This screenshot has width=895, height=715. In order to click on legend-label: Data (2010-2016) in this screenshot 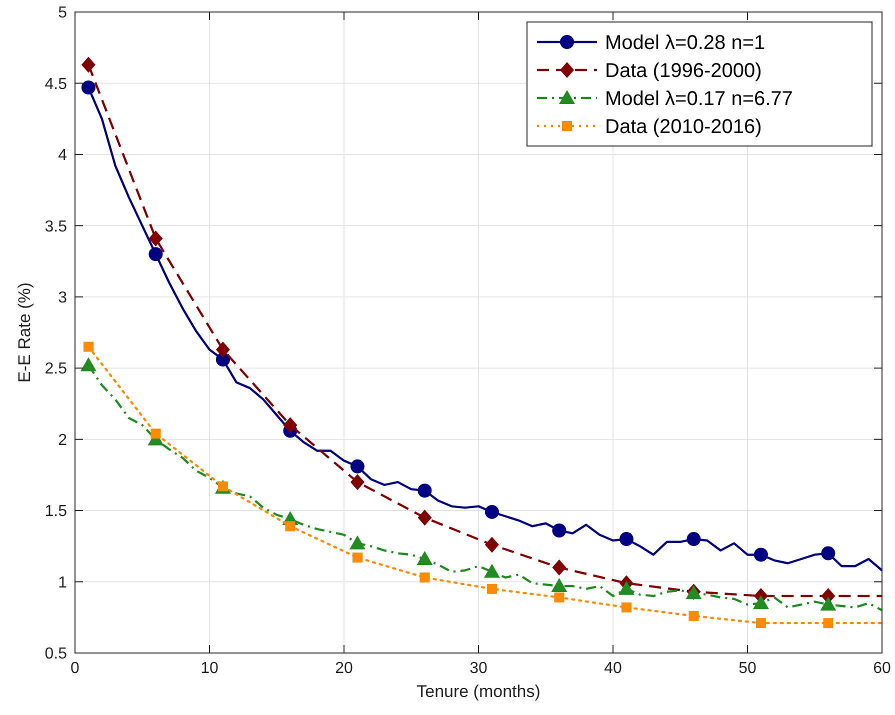, I will do `click(683, 127)`.